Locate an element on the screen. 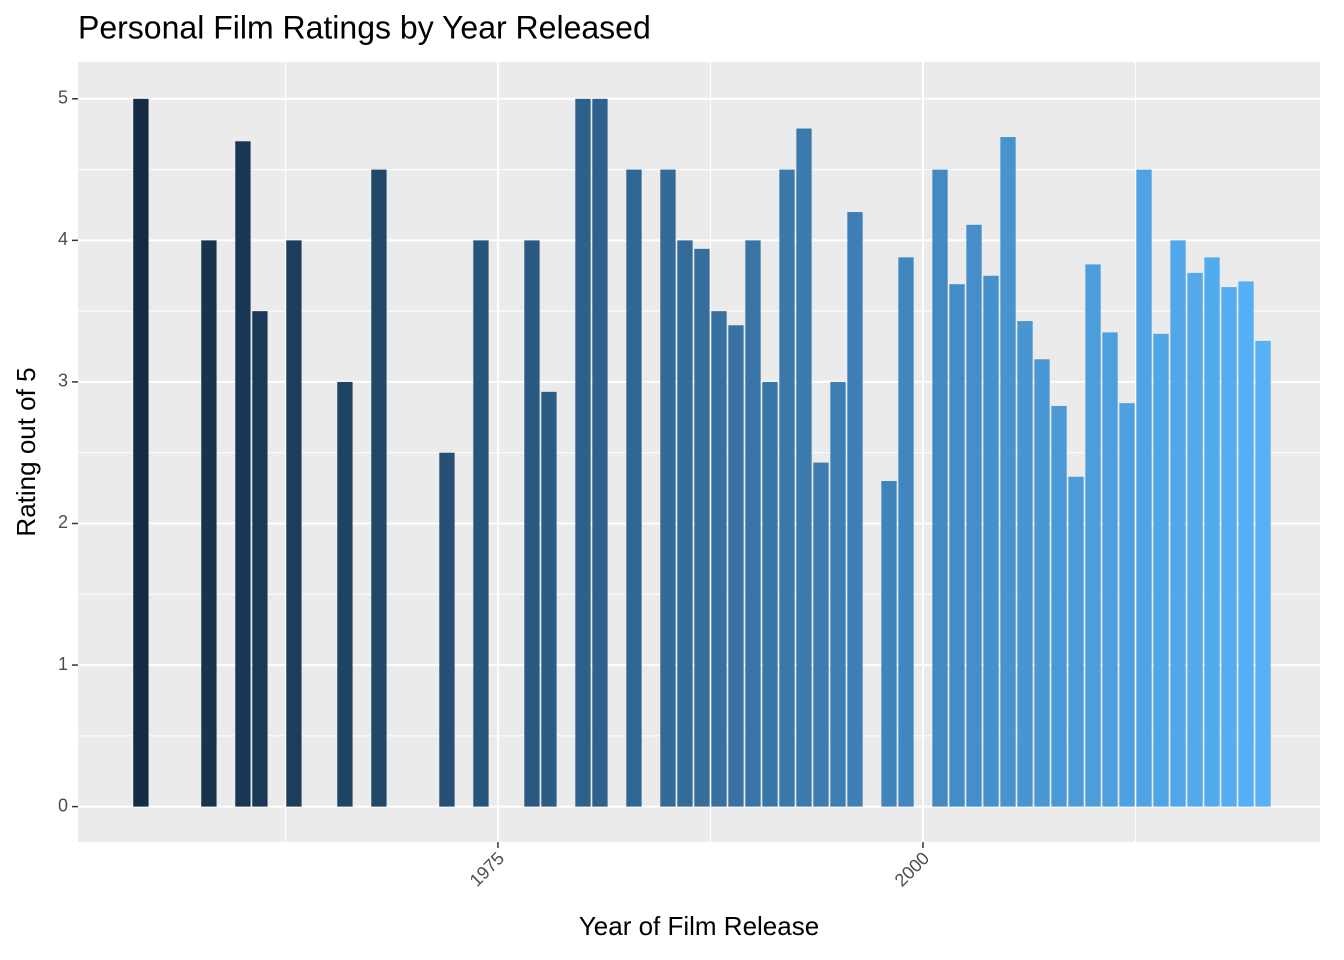 This screenshot has height=960, width=1344. x-tick-label: 1975 is located at coordinates (487, 869).